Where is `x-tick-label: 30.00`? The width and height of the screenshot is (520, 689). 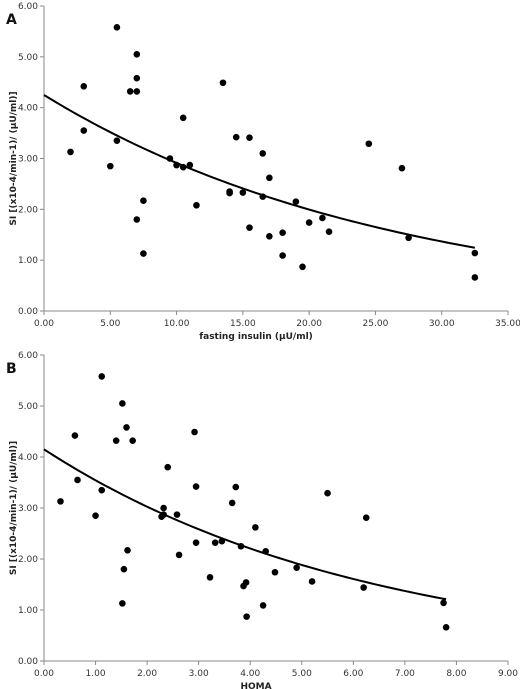 x-tick-label: 30.00 is located at coordinates (442, 324).